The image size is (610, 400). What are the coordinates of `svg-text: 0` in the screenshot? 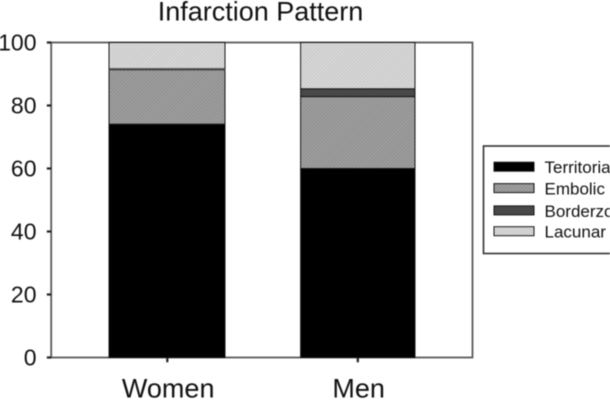 It's located at (30, 358).